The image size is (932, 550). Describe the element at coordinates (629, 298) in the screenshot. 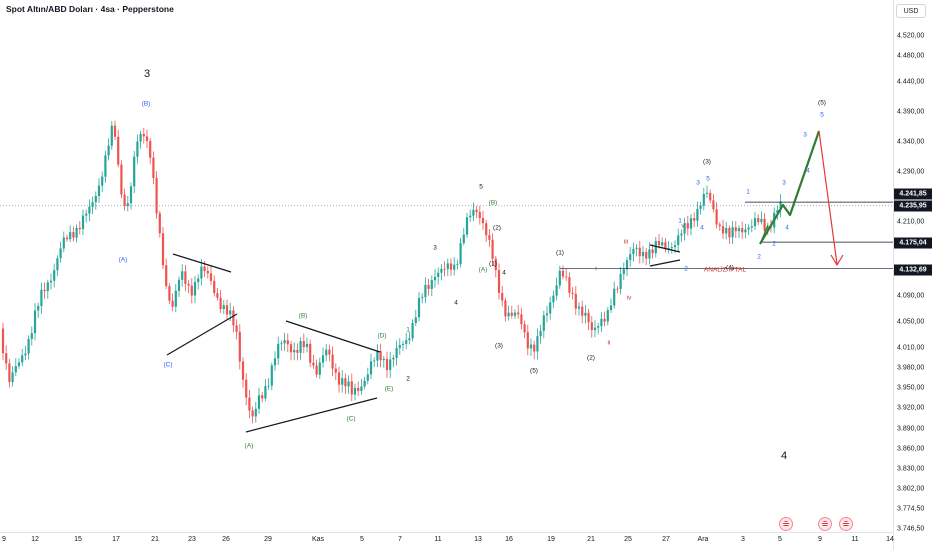

I see `wave-label: iv` at that location.